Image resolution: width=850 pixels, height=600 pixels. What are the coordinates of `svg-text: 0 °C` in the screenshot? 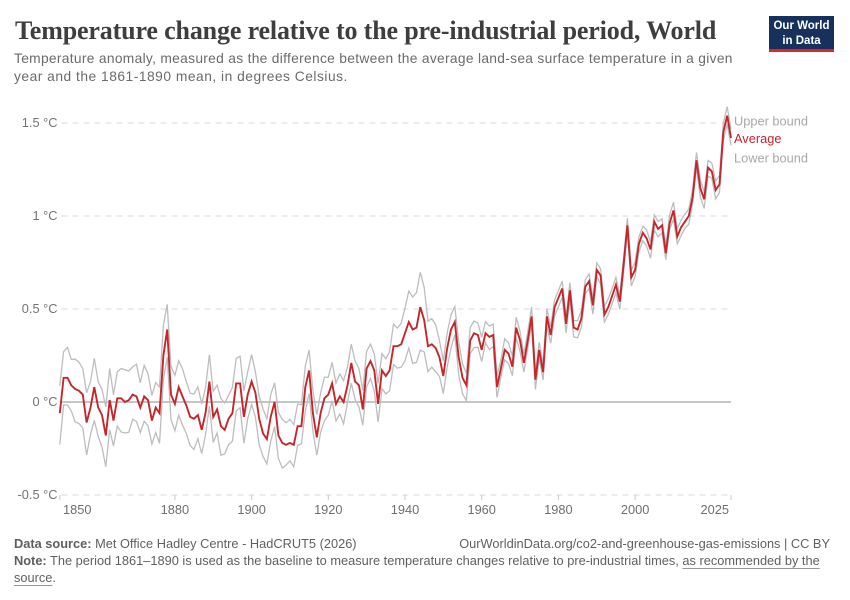 It's located at (44, 401).